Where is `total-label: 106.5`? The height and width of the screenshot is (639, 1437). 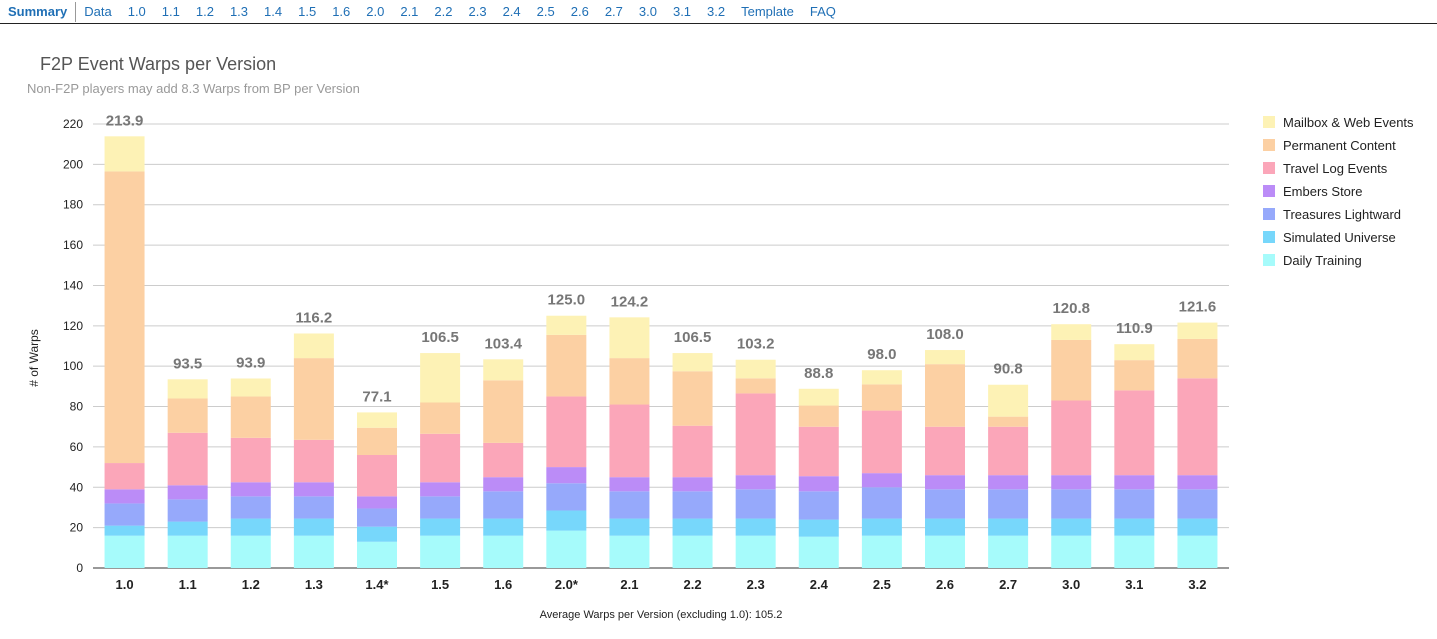 total-label: 106.5 is located at coordinates (440, 337).